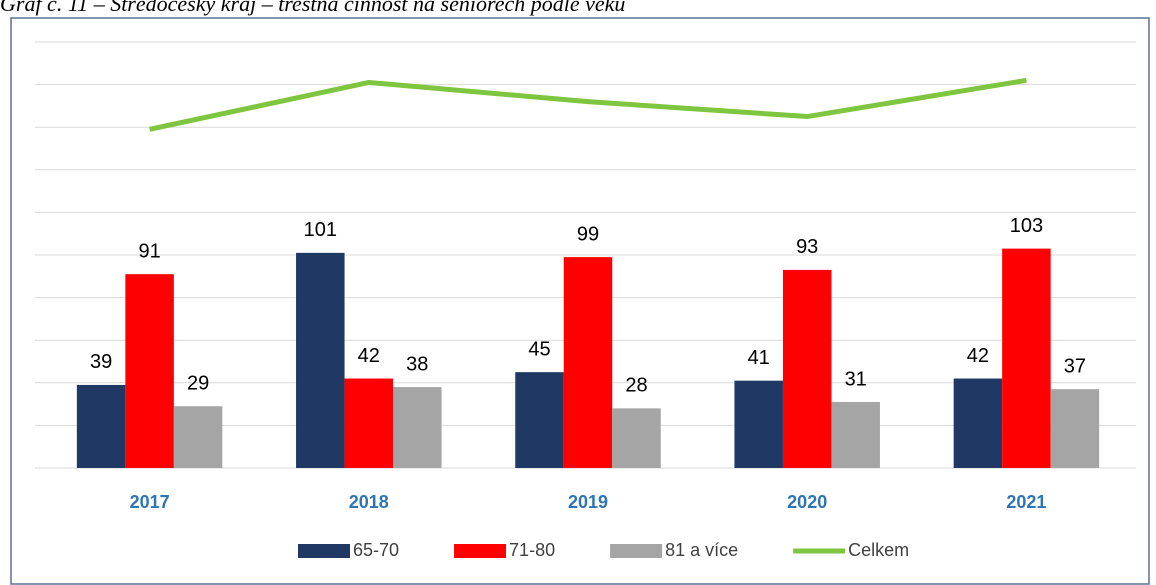  I want to click on data-label: 101, so click(320, 230).